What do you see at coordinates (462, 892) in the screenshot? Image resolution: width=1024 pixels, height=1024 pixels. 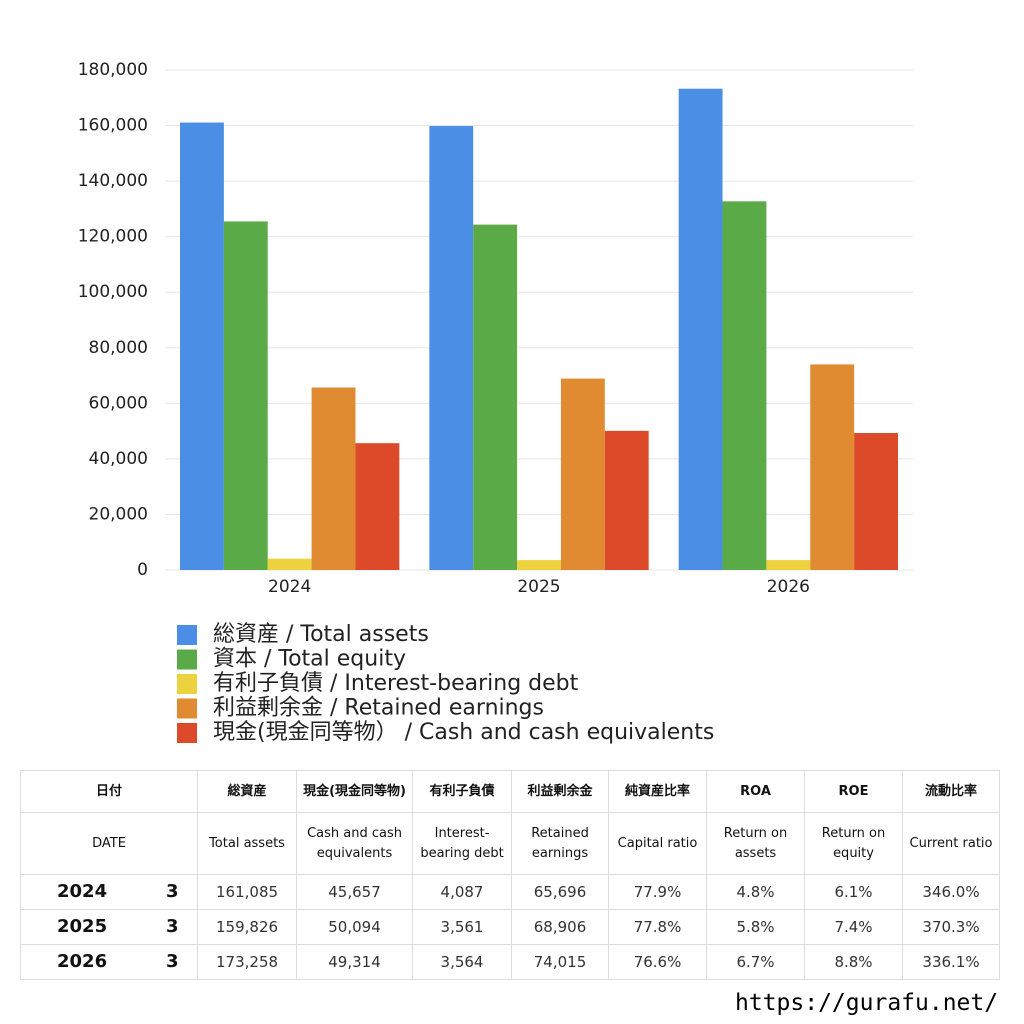 I see `table-cell: 4,087` at bounding box center [462, 892].